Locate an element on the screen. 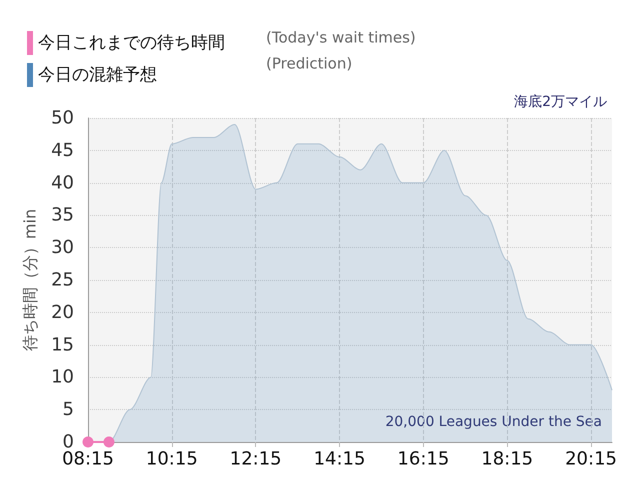 This screenshot has width=640, height=500. y-tick-label: 50 is located at coordinates (62, 118).